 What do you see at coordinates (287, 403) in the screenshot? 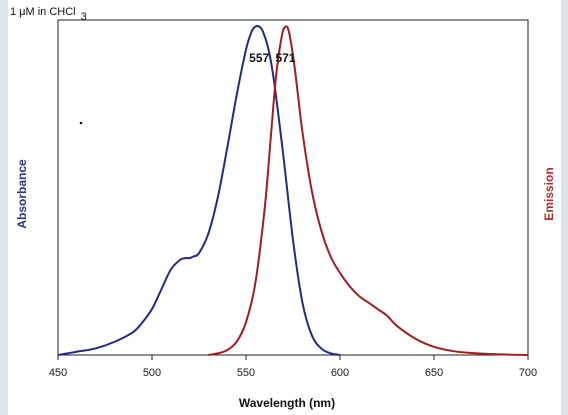
I see `x-axis-title: Wavelength (nm)` at bounding box center [287, 403].